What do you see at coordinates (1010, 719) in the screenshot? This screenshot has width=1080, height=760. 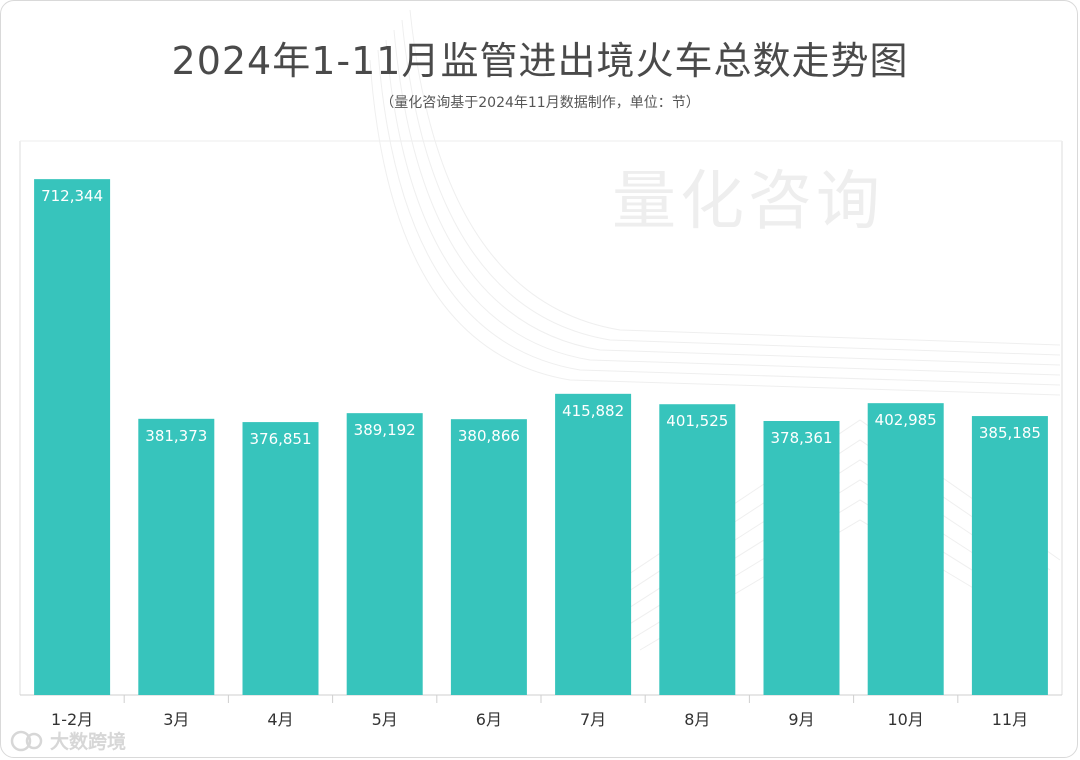 I see `x-tick-label: 11月` at bounding box center [1010, 719].